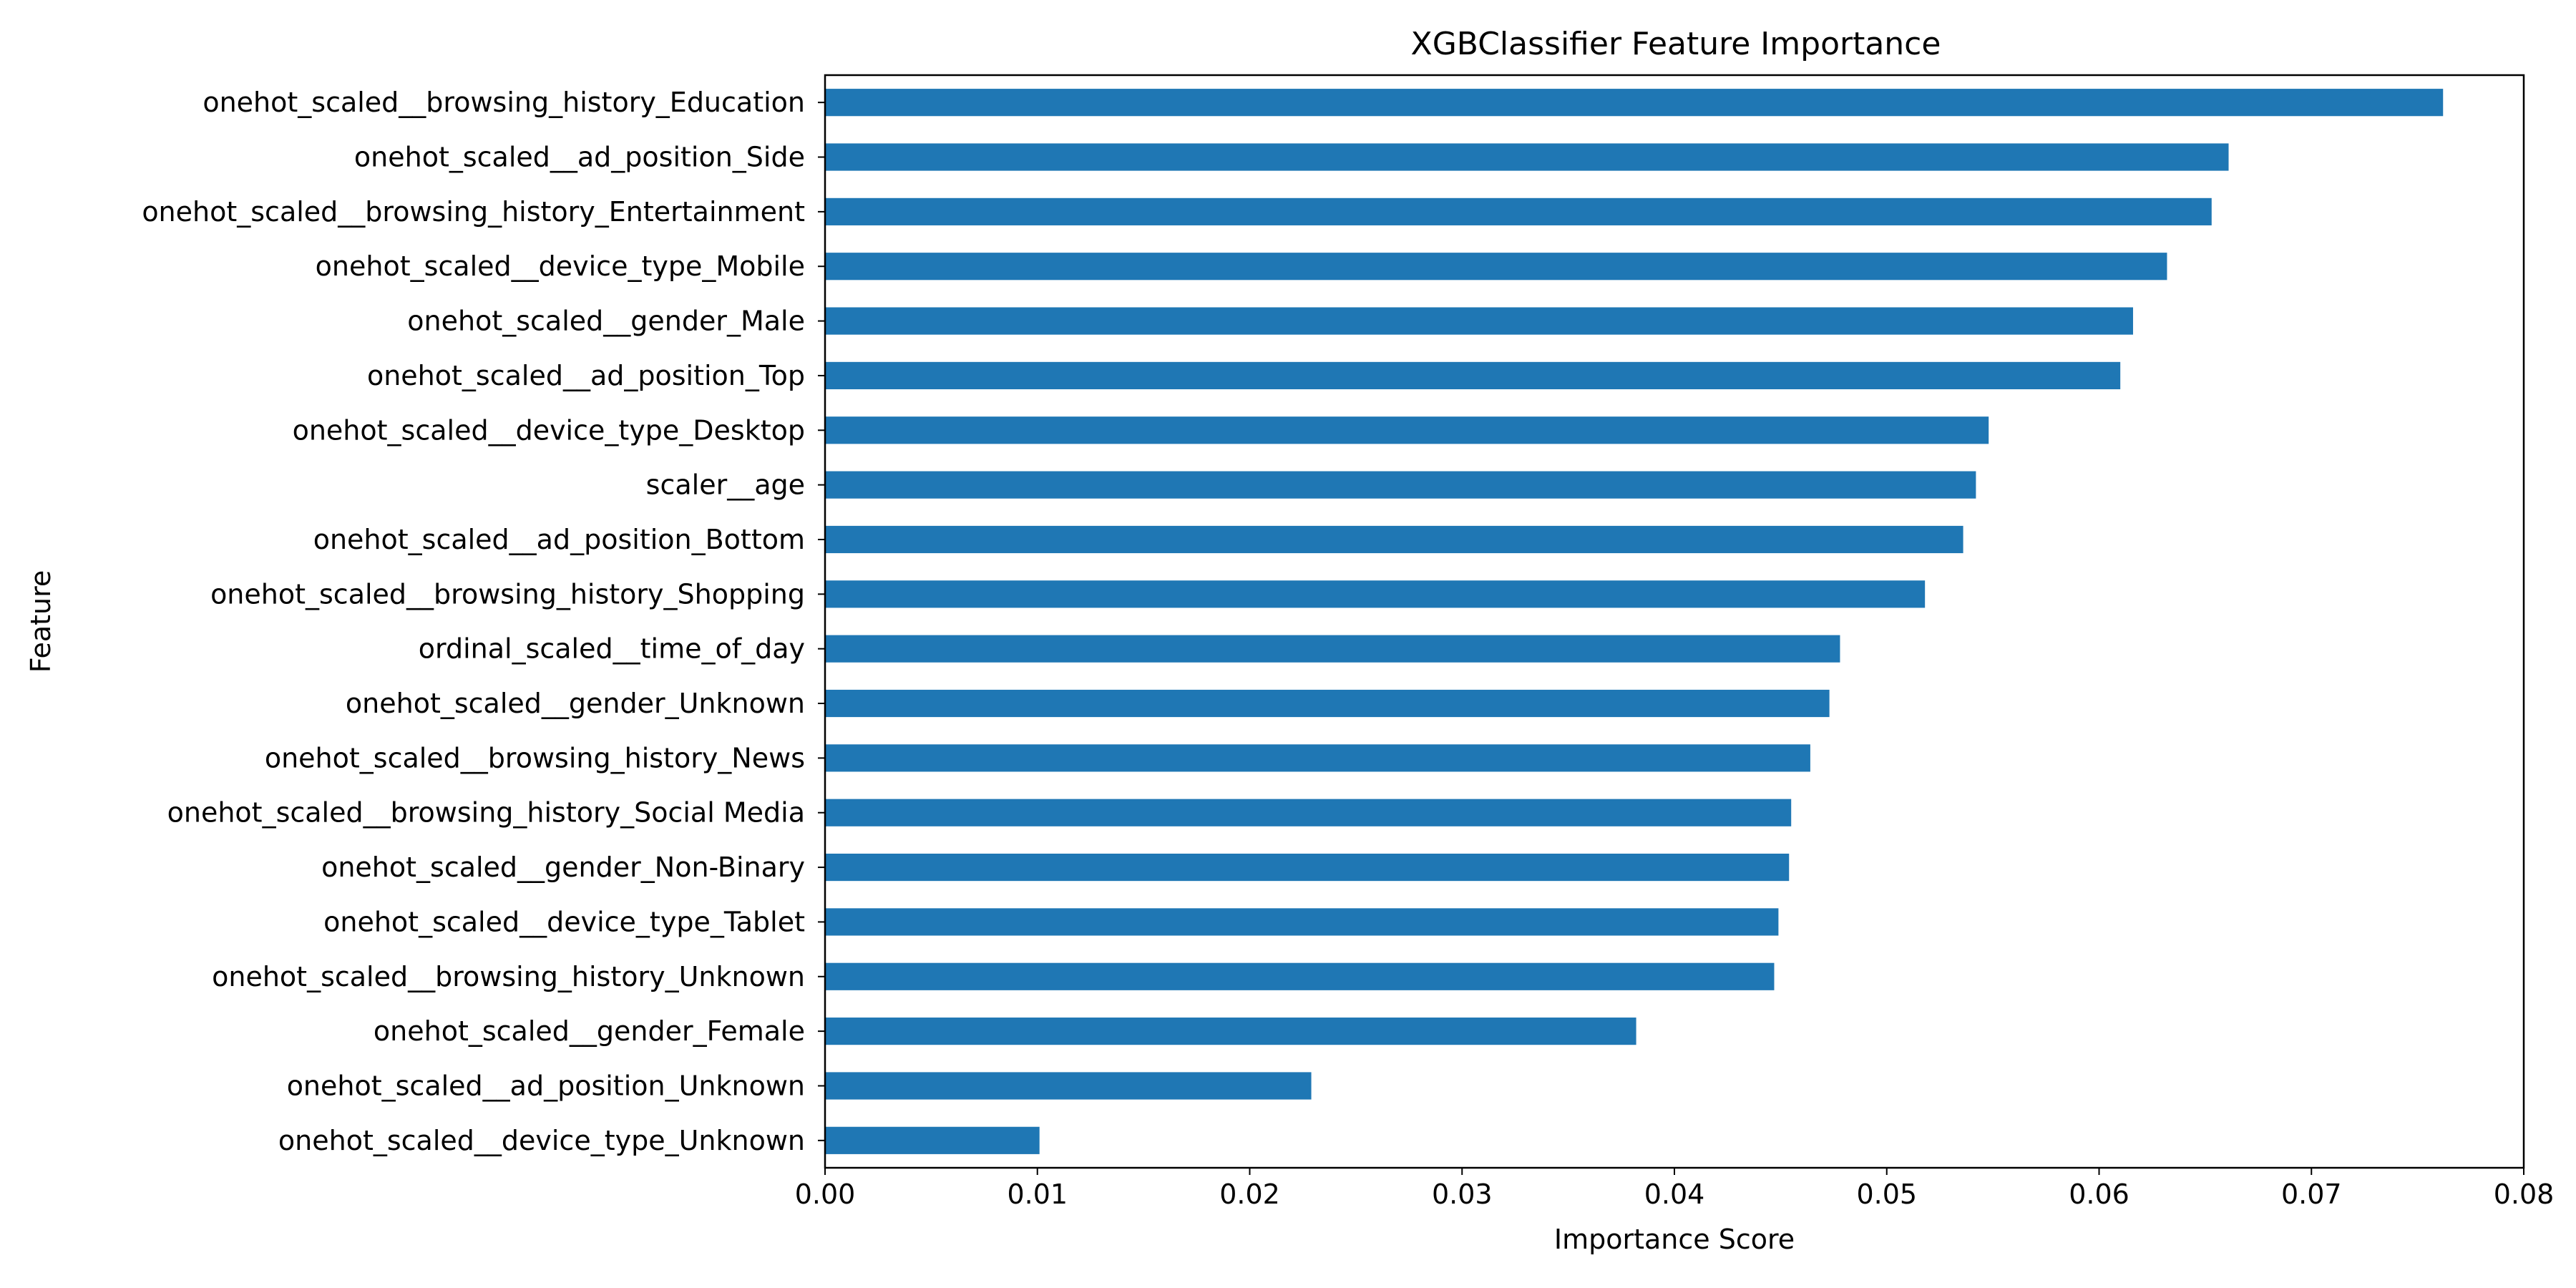 The width and height of the screenshot is (2576, 1288). I want to click on x-tick-label-4: 0.04, so click(1674, 1194).